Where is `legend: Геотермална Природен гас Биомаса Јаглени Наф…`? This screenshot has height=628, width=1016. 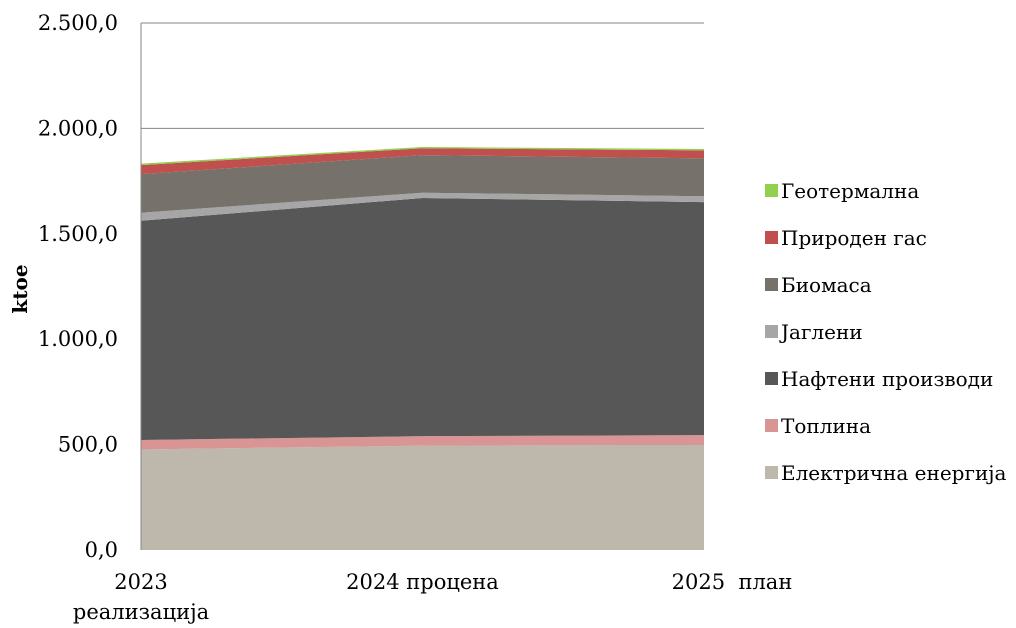 legend: Геотермална Природен гас Биомаса Јаглени Наф… is located at coordinates (885, 332).